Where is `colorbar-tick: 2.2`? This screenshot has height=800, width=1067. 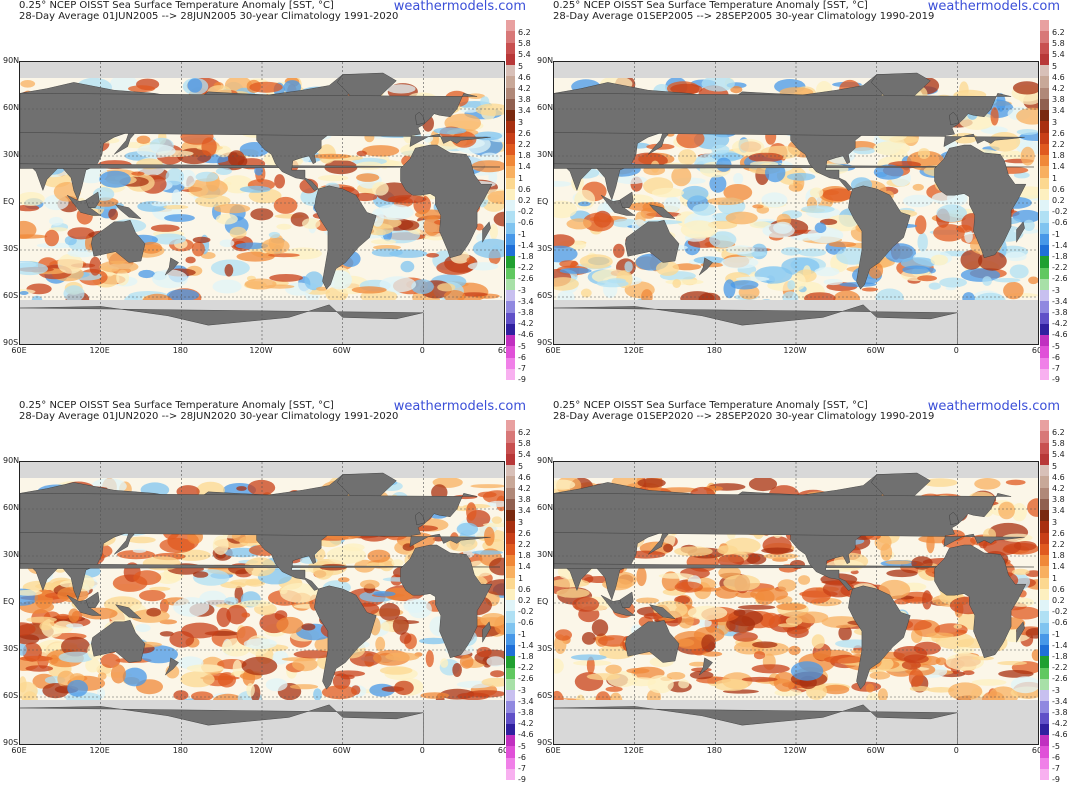 colorbar-tick: 2.2 is located at coordinates (1058, 544).